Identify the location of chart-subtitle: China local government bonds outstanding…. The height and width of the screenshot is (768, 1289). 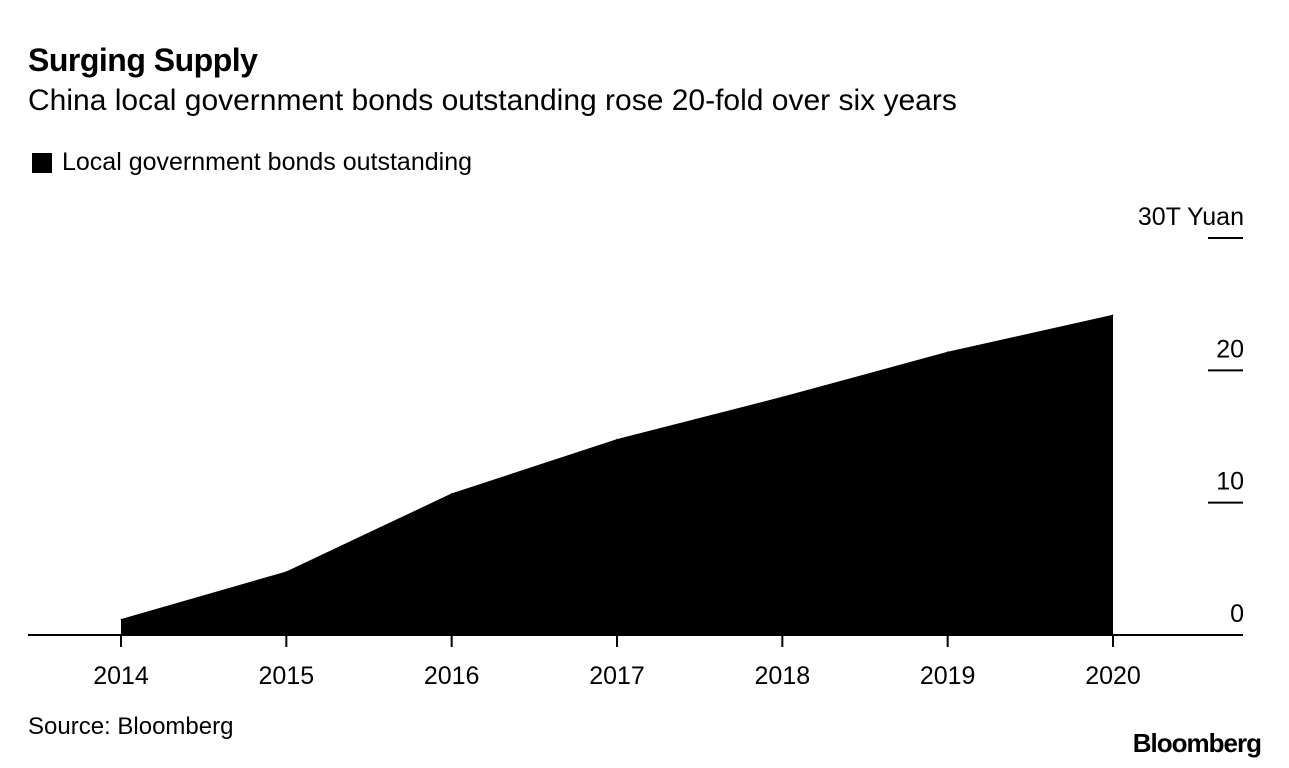
(492, 100).